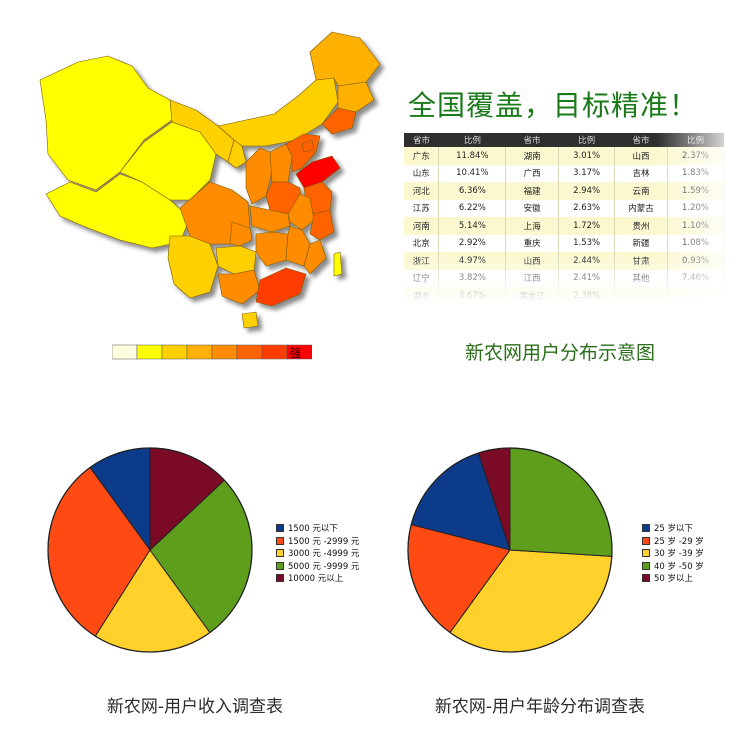 The width and height of the screenshot is (750, 750). Describe the element at coordinates (317, 528) in the screenshot. I see `legend-item: 1500 元以下` at that location.